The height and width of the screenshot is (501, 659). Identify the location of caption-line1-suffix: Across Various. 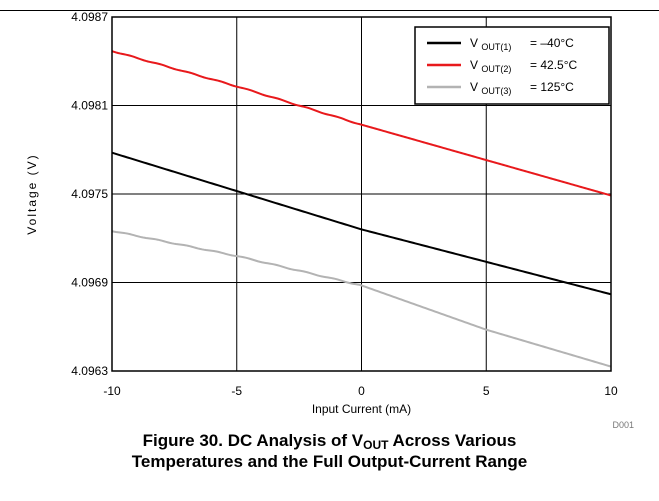
(452, 440).